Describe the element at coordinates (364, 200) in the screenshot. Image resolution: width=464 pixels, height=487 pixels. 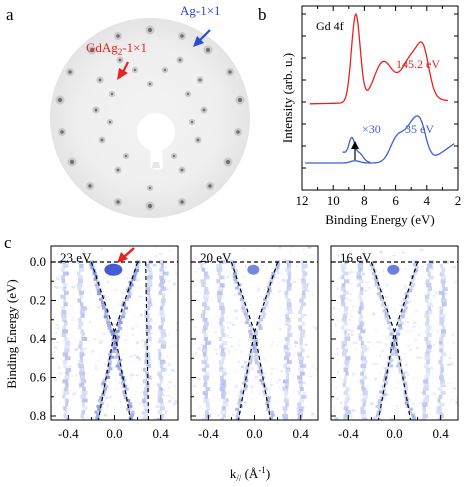
I see `x-tick-label: 8` at that location.